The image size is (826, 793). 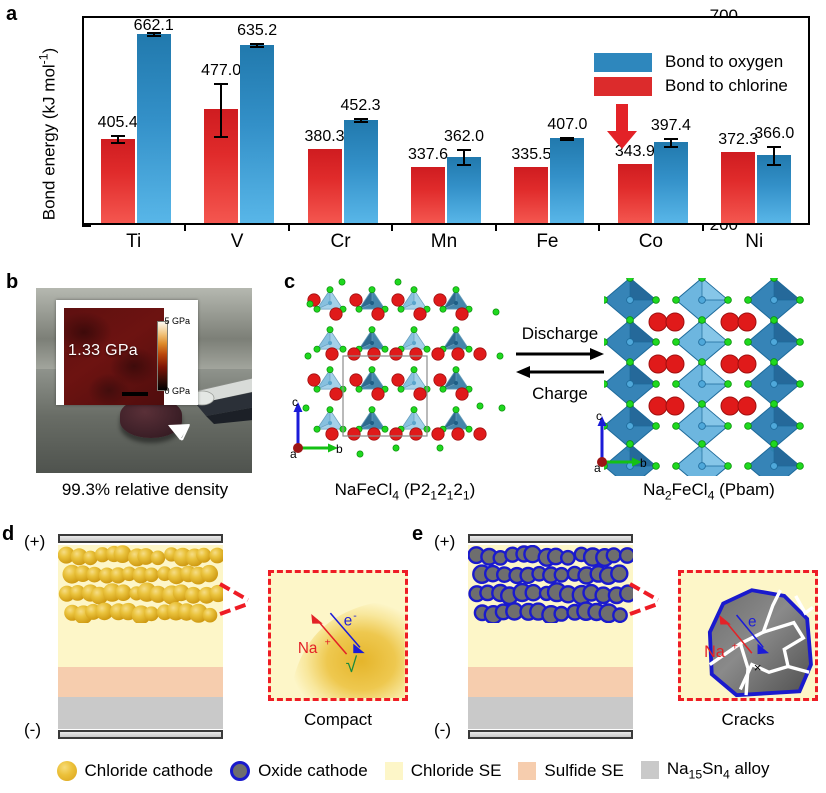 I want to click on bar-ti-oxygen, so click(x=153, y=128).